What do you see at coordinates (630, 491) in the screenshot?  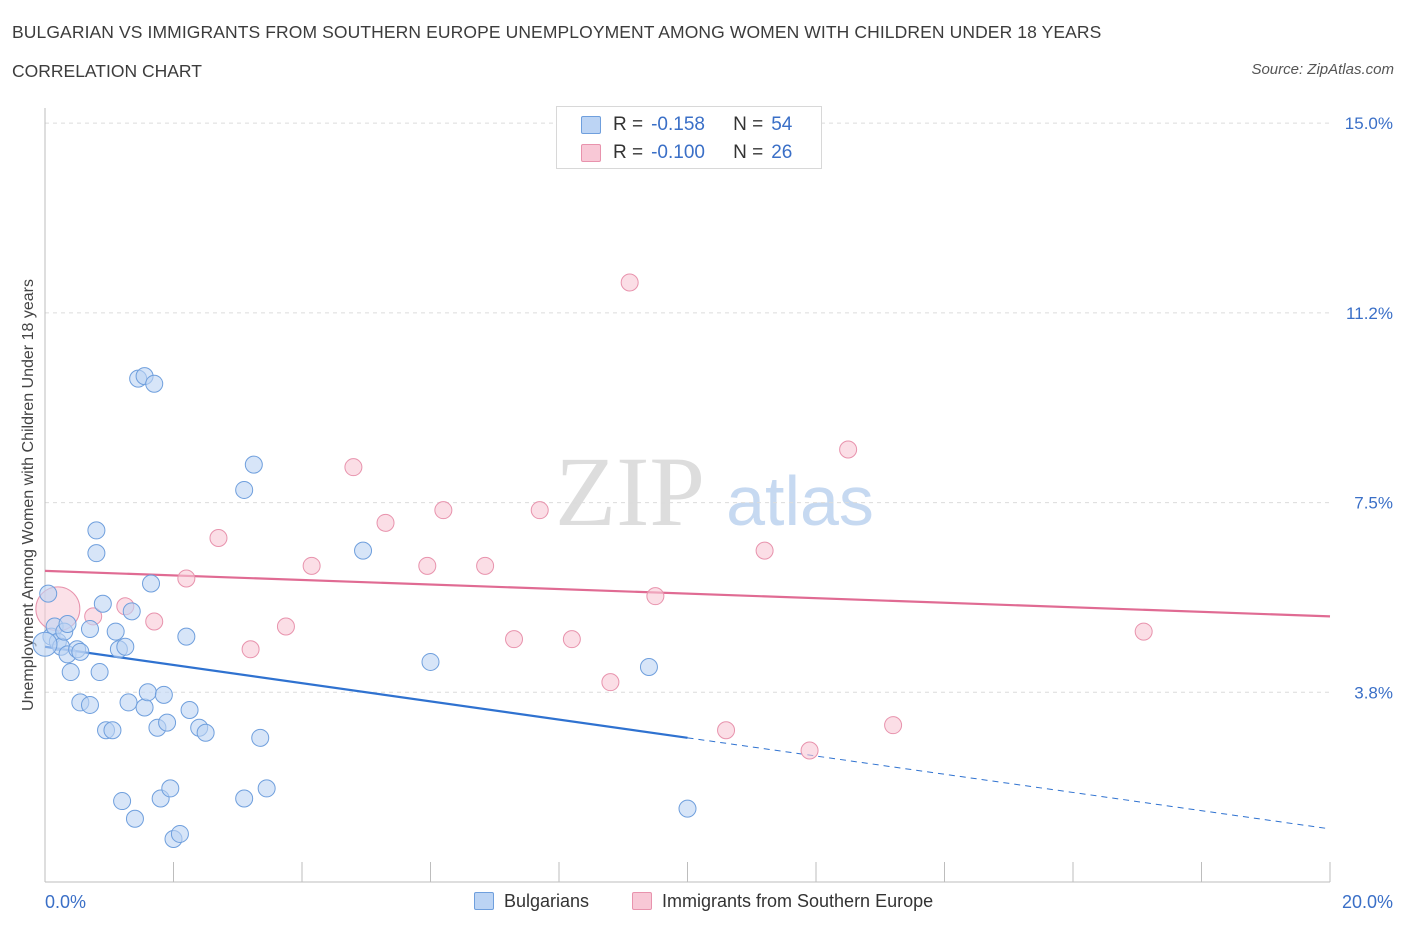 I see `watermark-zip: ZIP` at bounding box center [630, 491].